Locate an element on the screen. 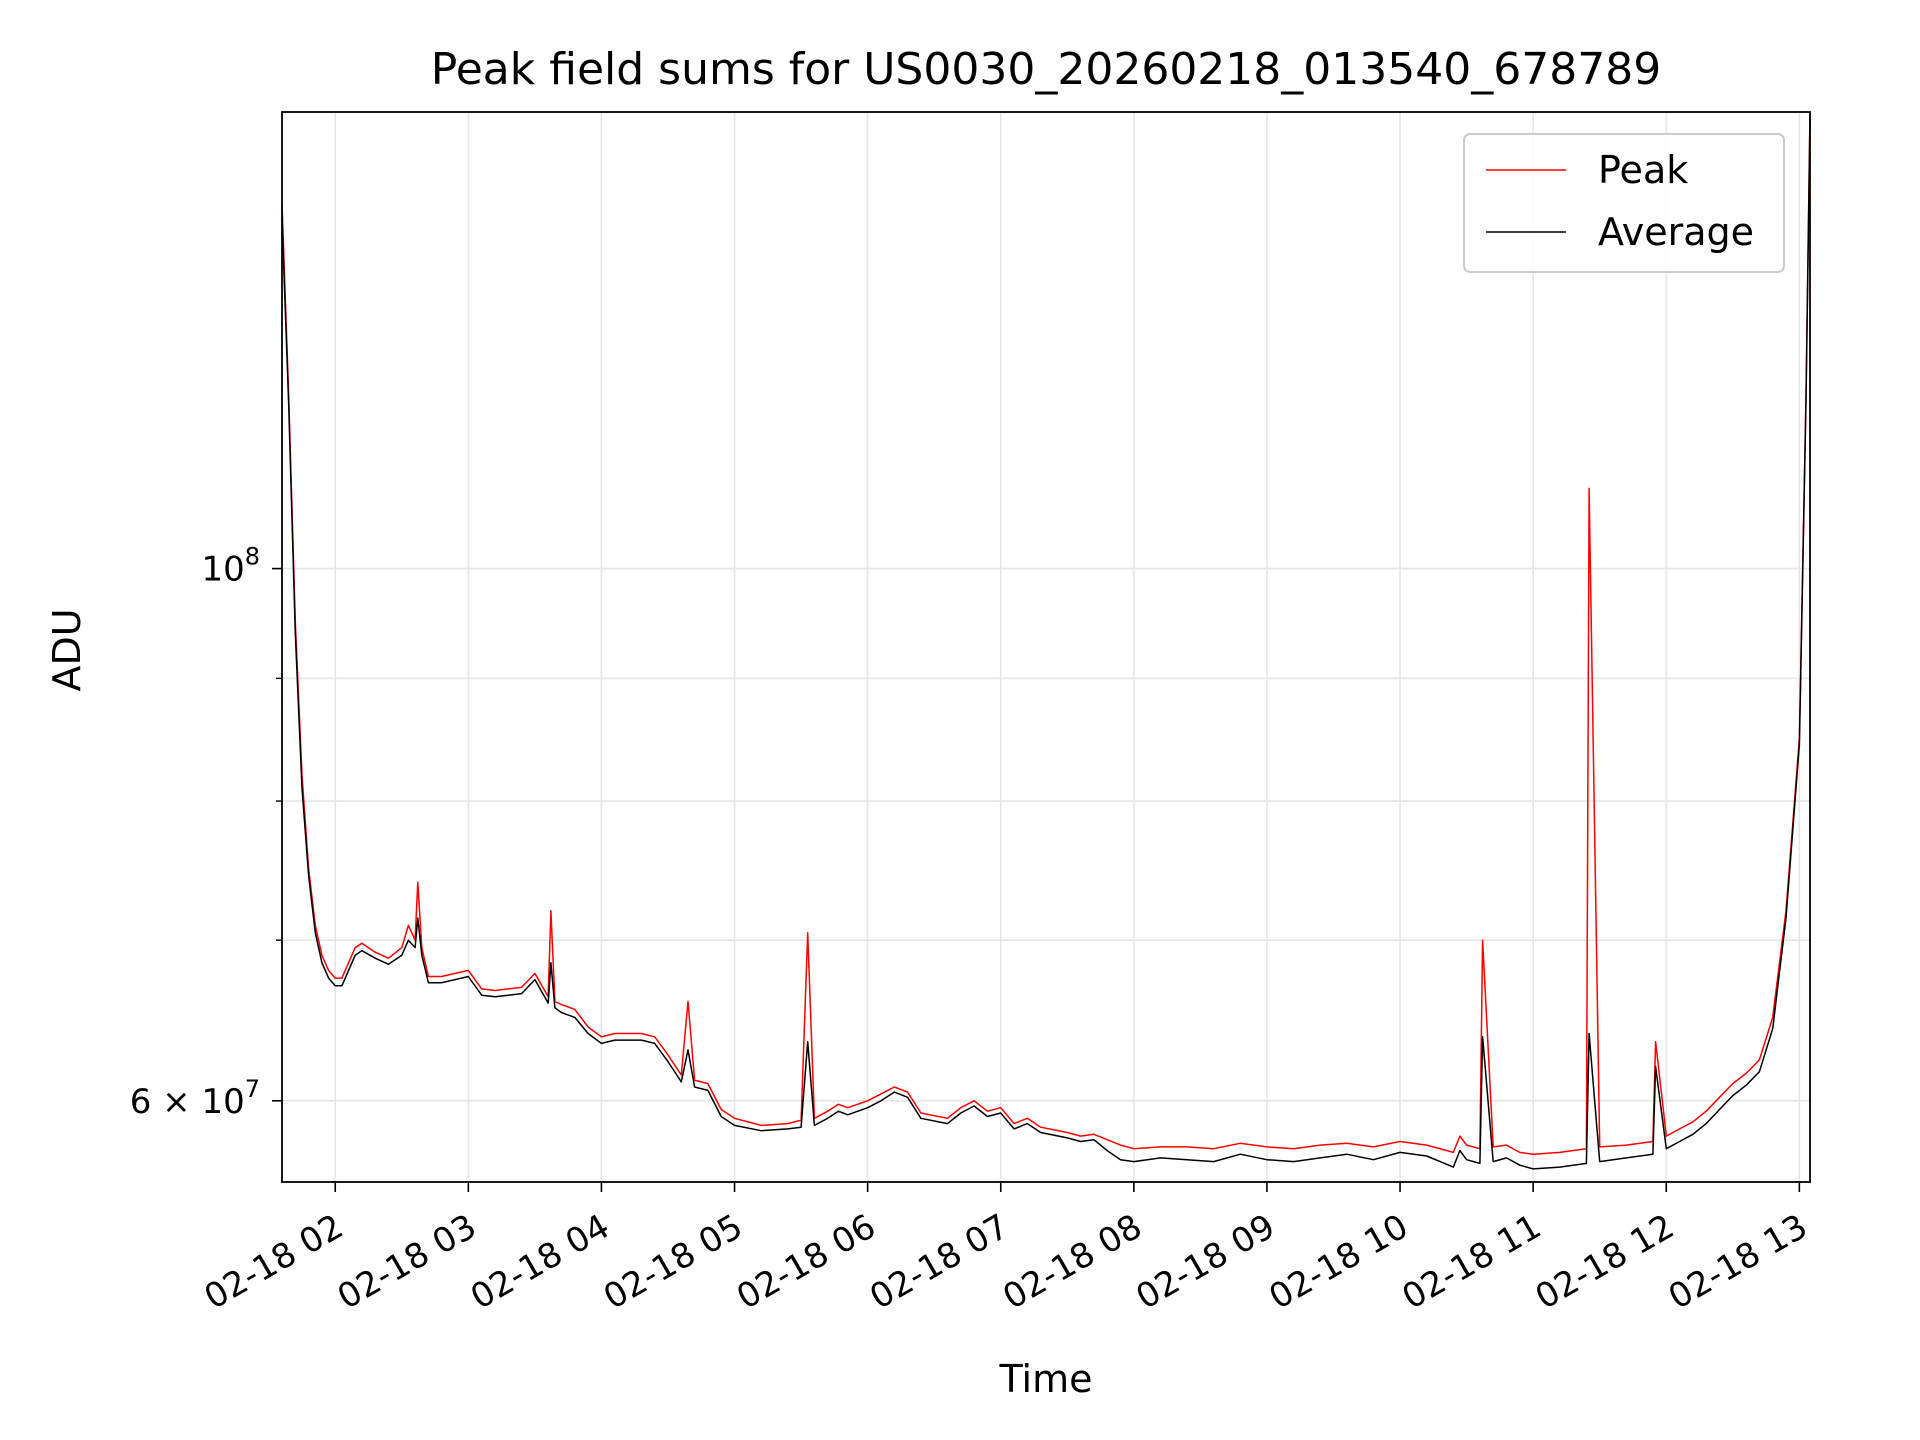  legend: Peak Average is located at coordinates (1624, 203).